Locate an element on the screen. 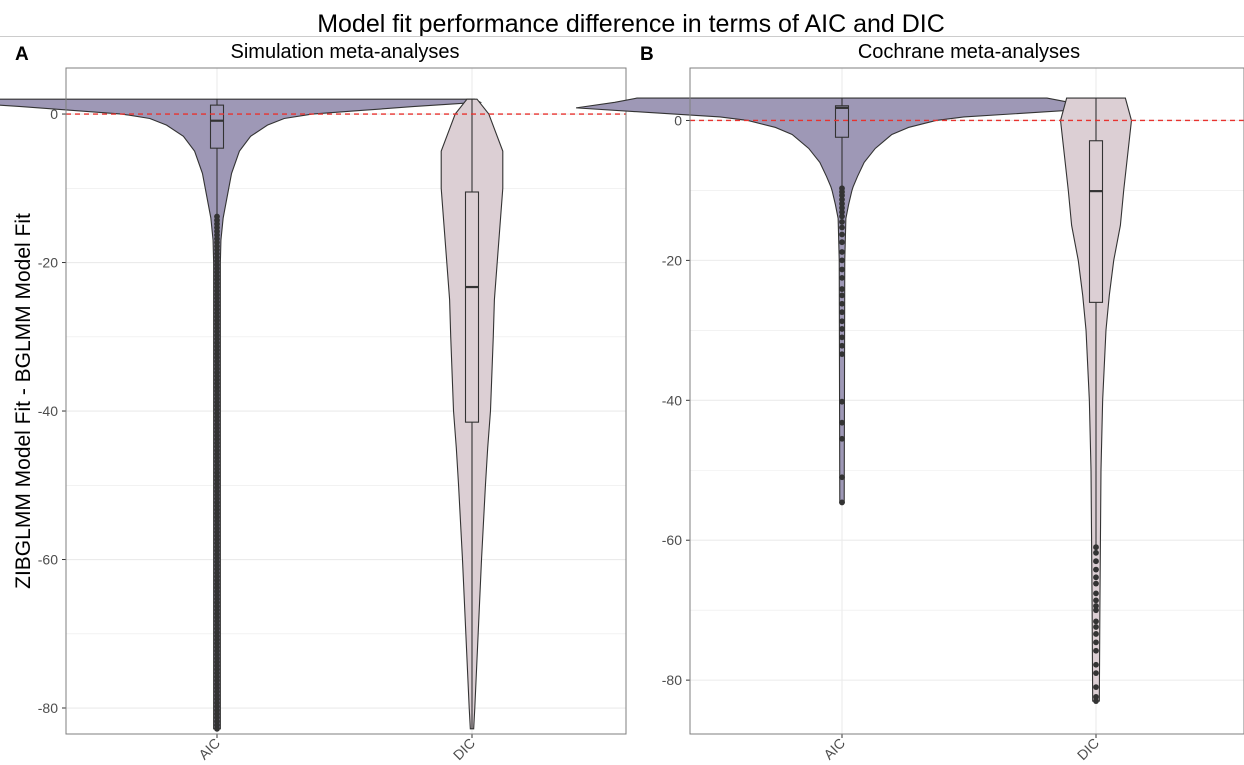 The image size is (1244, 765). panel-a-title: Simulation meta-analyses is located at coordinates (345, 52).